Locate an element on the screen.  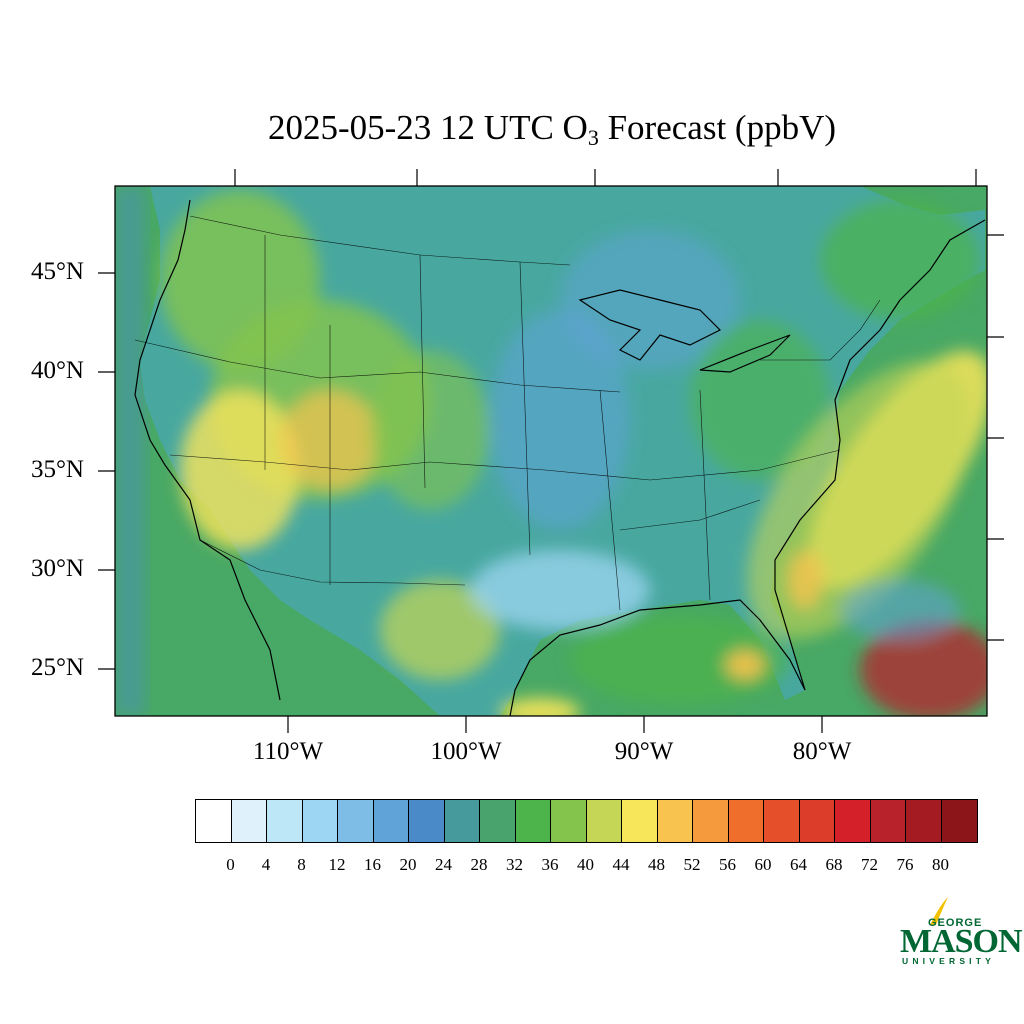
patch-plains-green is located at coordinates (430, 430).